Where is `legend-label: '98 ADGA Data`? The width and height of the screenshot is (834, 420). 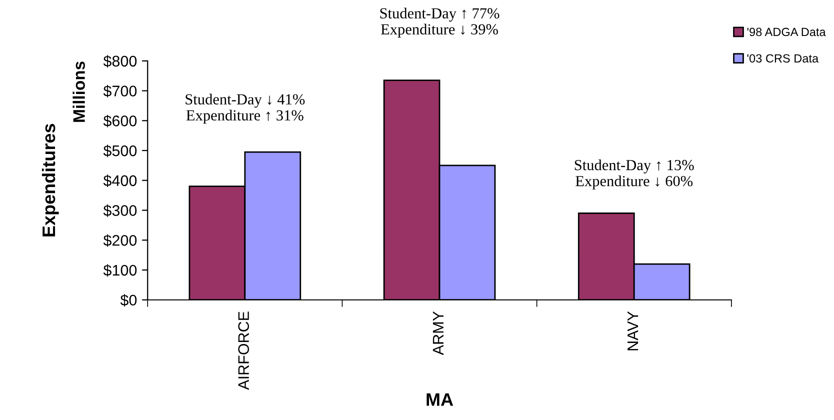
legend-label: '98 ADGA Data is located at coordinates (786, 32).